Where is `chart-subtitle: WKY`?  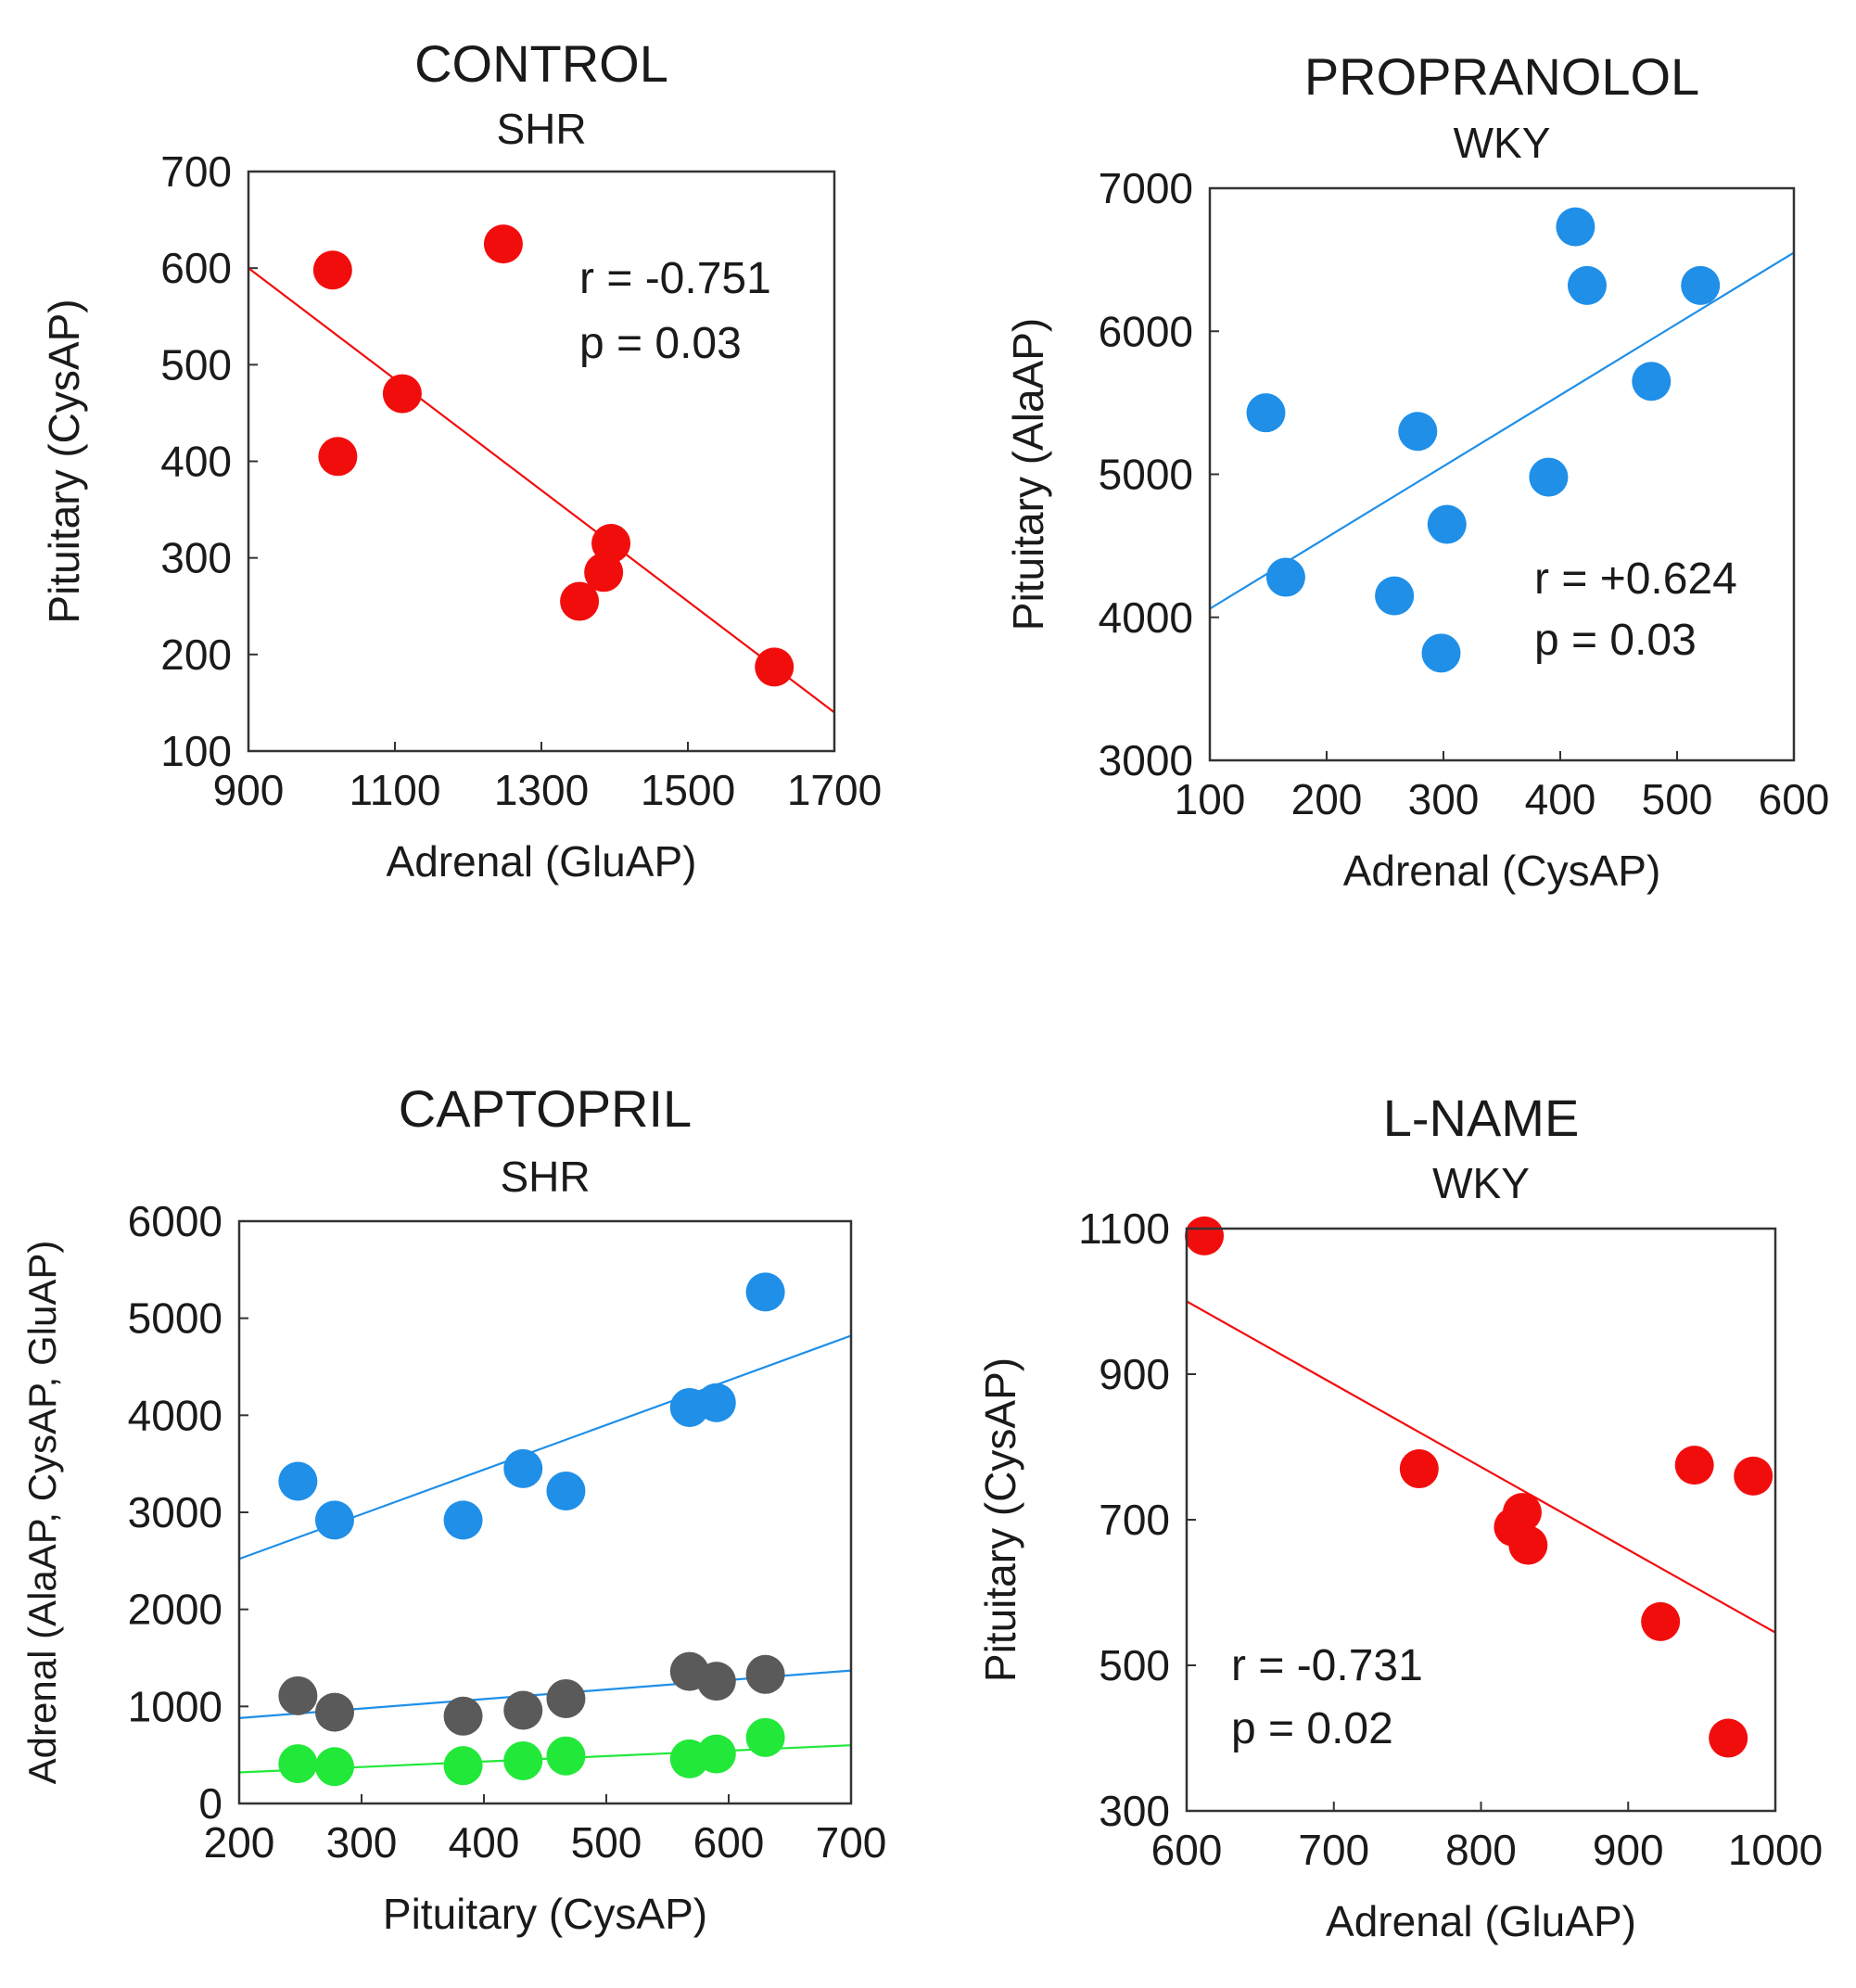 chart-subtitle: WKY is located at coordinates (1502, 143).